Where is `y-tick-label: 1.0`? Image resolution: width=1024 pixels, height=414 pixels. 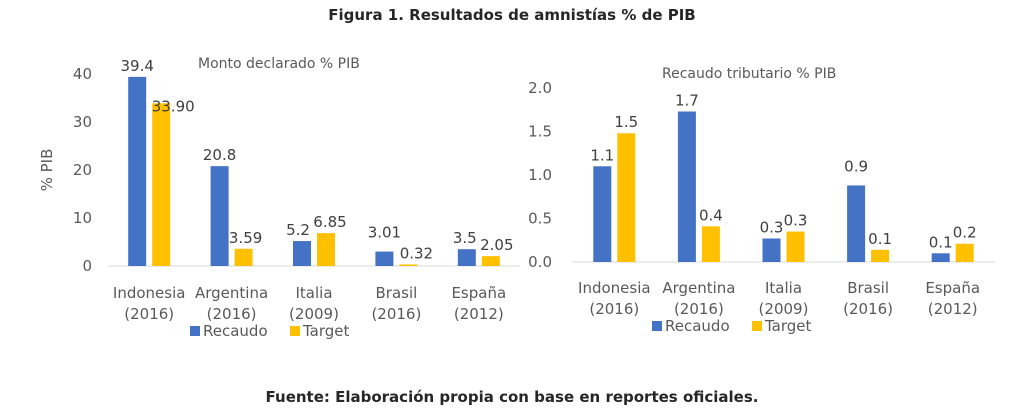 y-tick-label: 1.0 is located at coordinates (540, 175).